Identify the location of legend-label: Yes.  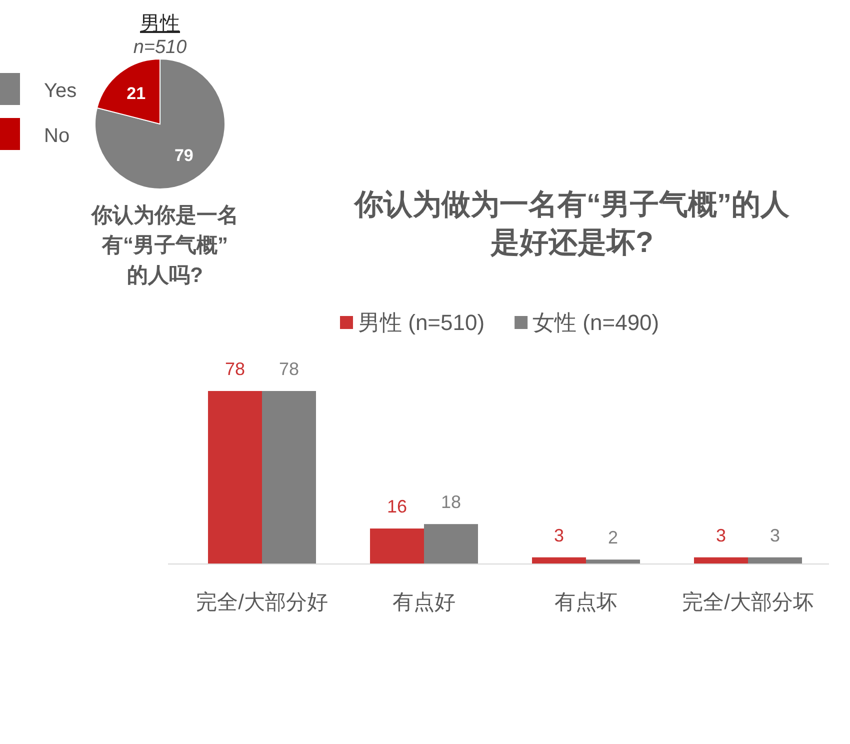
(60, 91).